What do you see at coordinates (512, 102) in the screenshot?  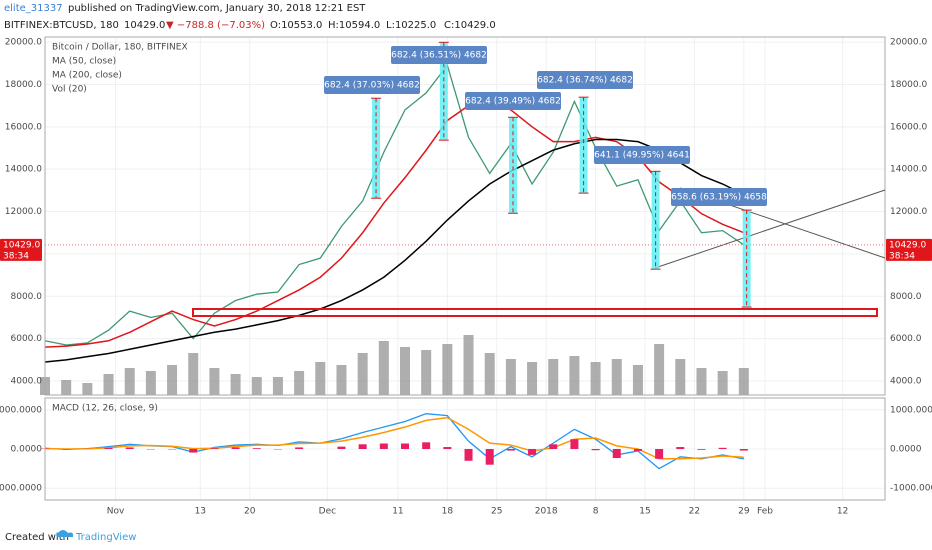 I see `measure-label: 4682.4 (39.49%) 46824` at bounding box center [512, 102].